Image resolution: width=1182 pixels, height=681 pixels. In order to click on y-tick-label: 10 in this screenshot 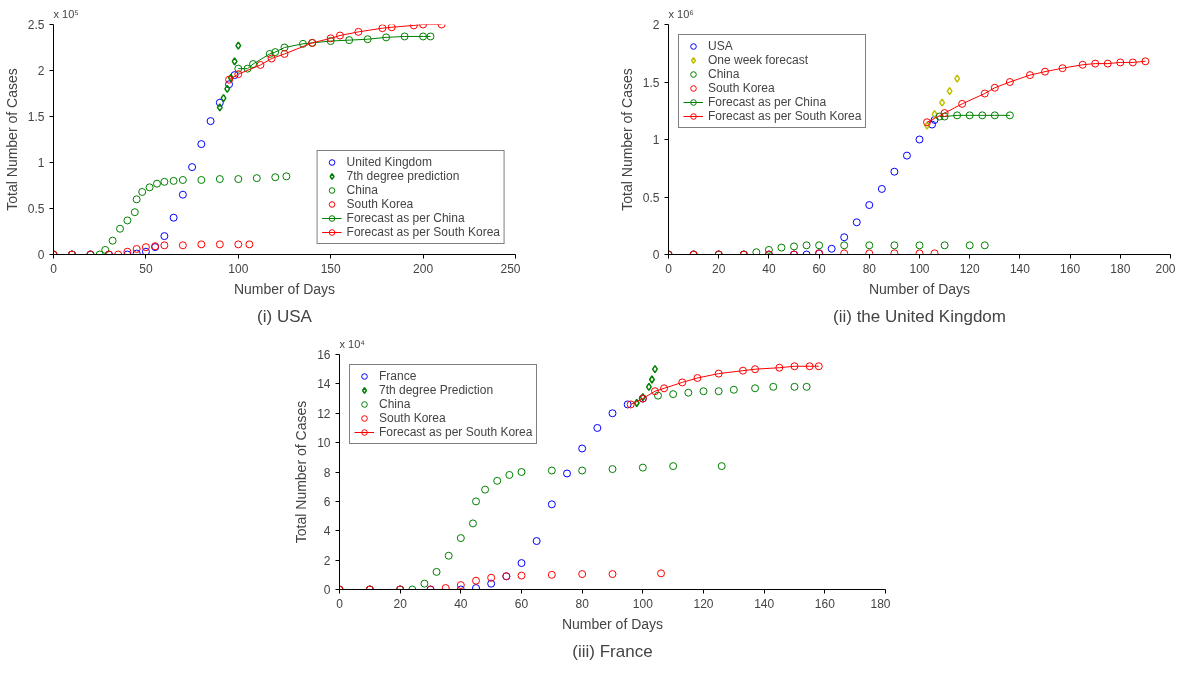, I will do `click(324, 443)`.